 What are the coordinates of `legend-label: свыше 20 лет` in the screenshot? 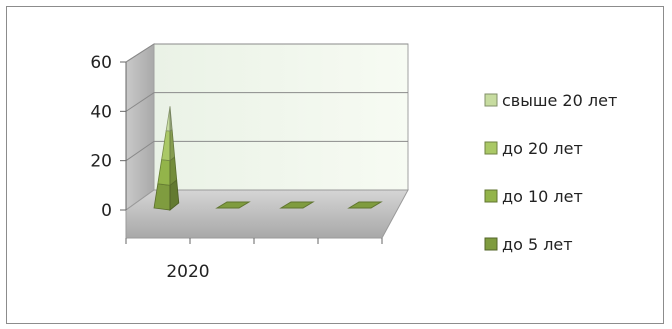 It's located at (559, 100).